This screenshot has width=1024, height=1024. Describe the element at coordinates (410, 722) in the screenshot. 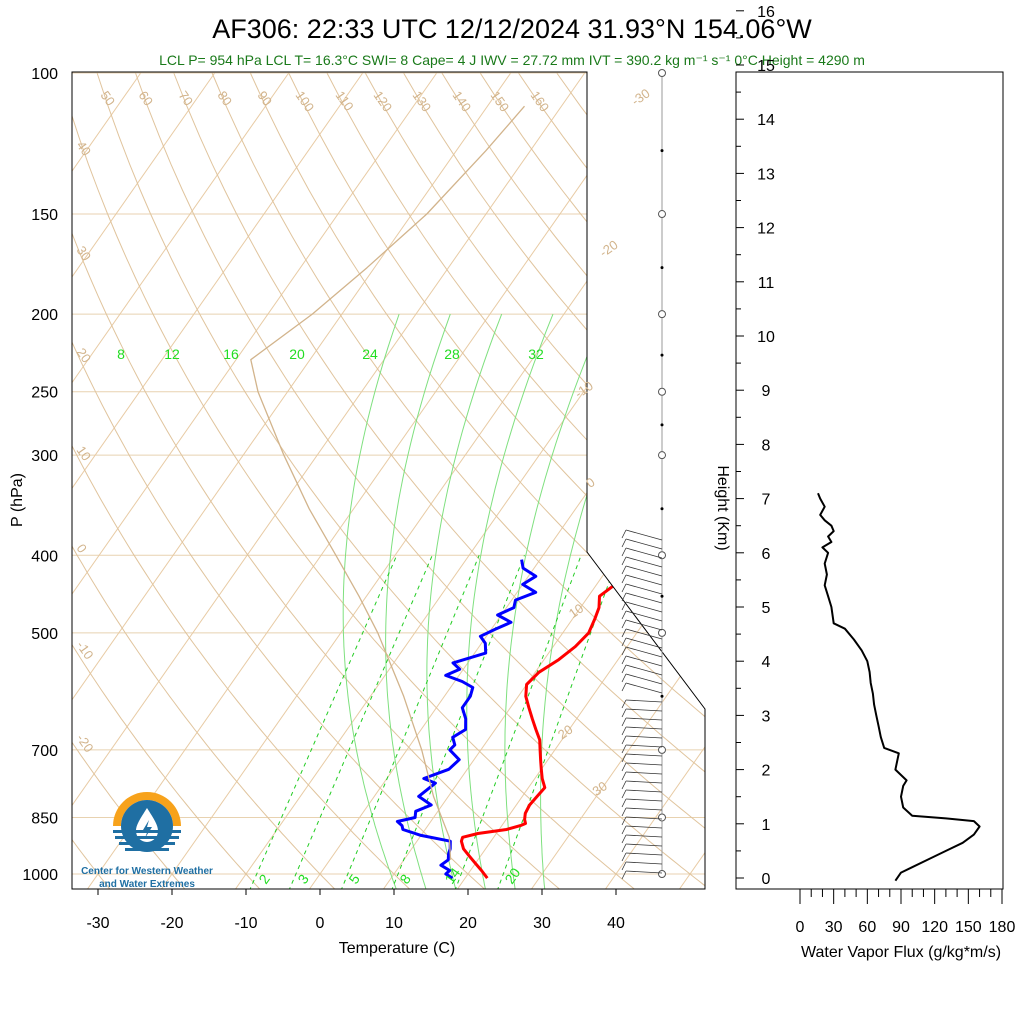

I see `mixing-ratio-line` at that location.